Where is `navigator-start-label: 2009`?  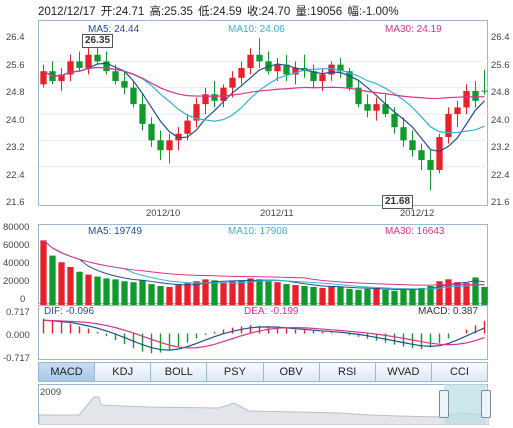 navigator-start-label: 2009 is located at coordinates (51, 392).